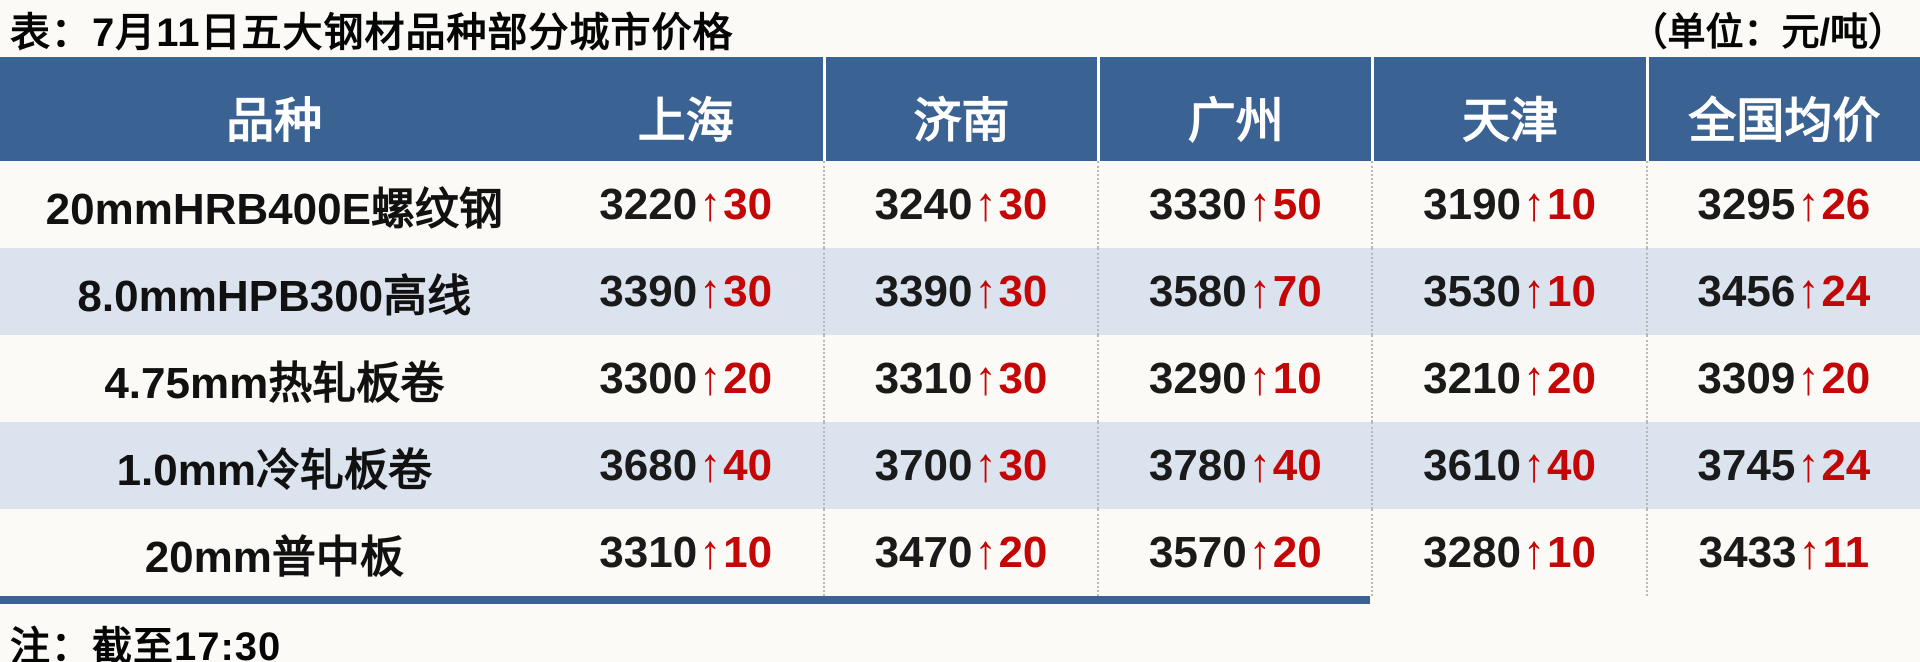  Describe the element at coordinates (1767, 33) in the screenshot. I see `unit-label: （单位：元/吨）` at that location.